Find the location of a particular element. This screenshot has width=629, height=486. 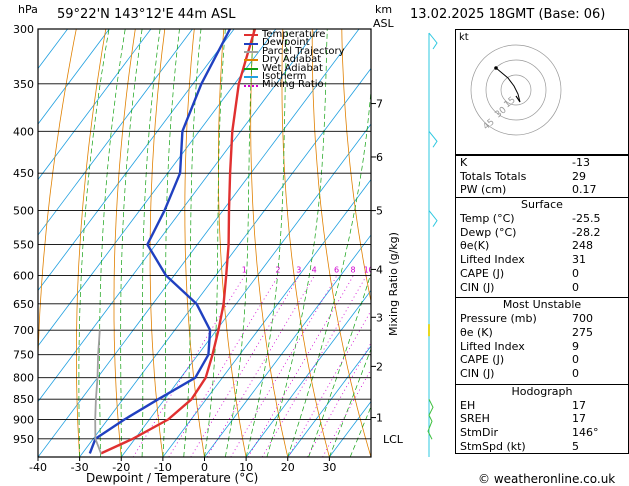

hpa-label: hPa is located at coordinates (28, 9).